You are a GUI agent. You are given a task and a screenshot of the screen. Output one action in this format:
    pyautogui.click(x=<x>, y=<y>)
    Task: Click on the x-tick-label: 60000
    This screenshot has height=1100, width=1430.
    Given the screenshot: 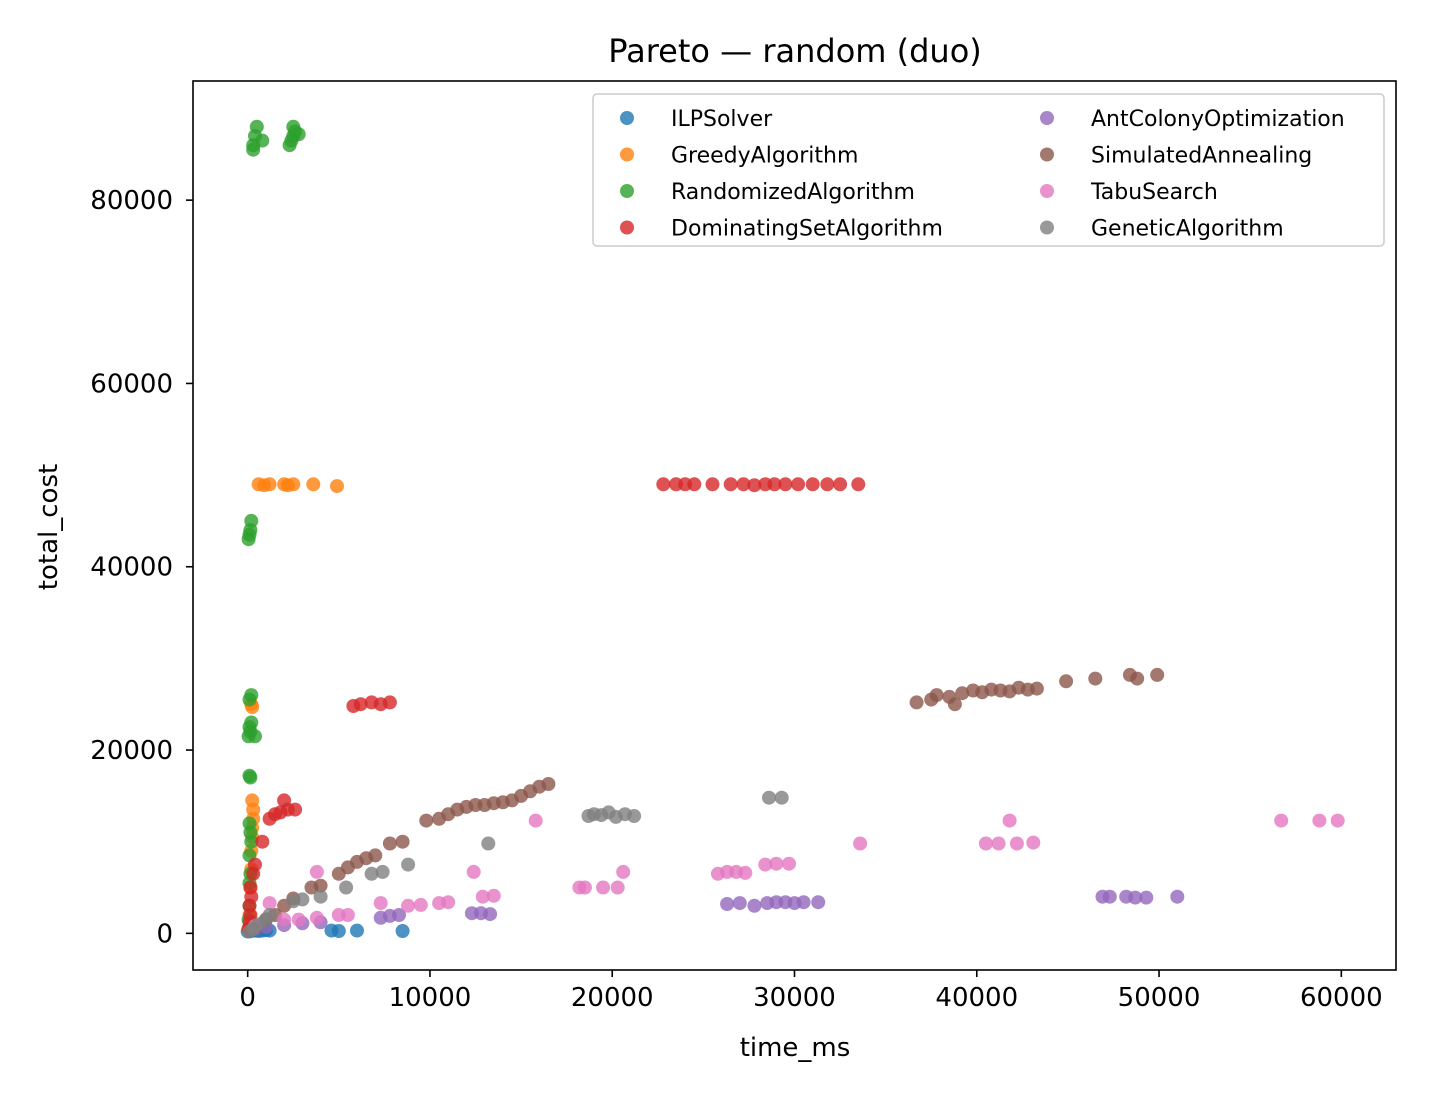 What is the action you would take?
    pyautogui.click(x=1341, y=998)
    